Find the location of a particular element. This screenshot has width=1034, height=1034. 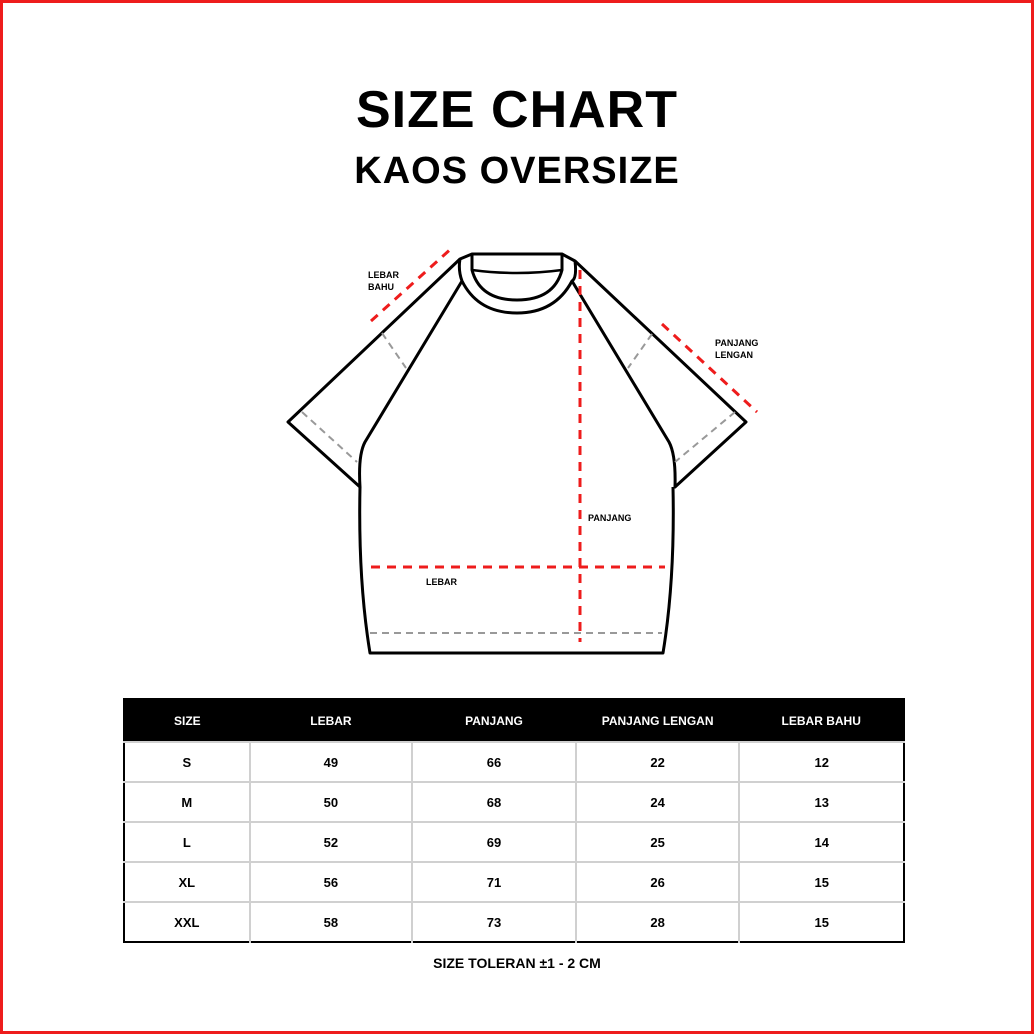

table-cell: 12 is located at coordinates (821, 762).